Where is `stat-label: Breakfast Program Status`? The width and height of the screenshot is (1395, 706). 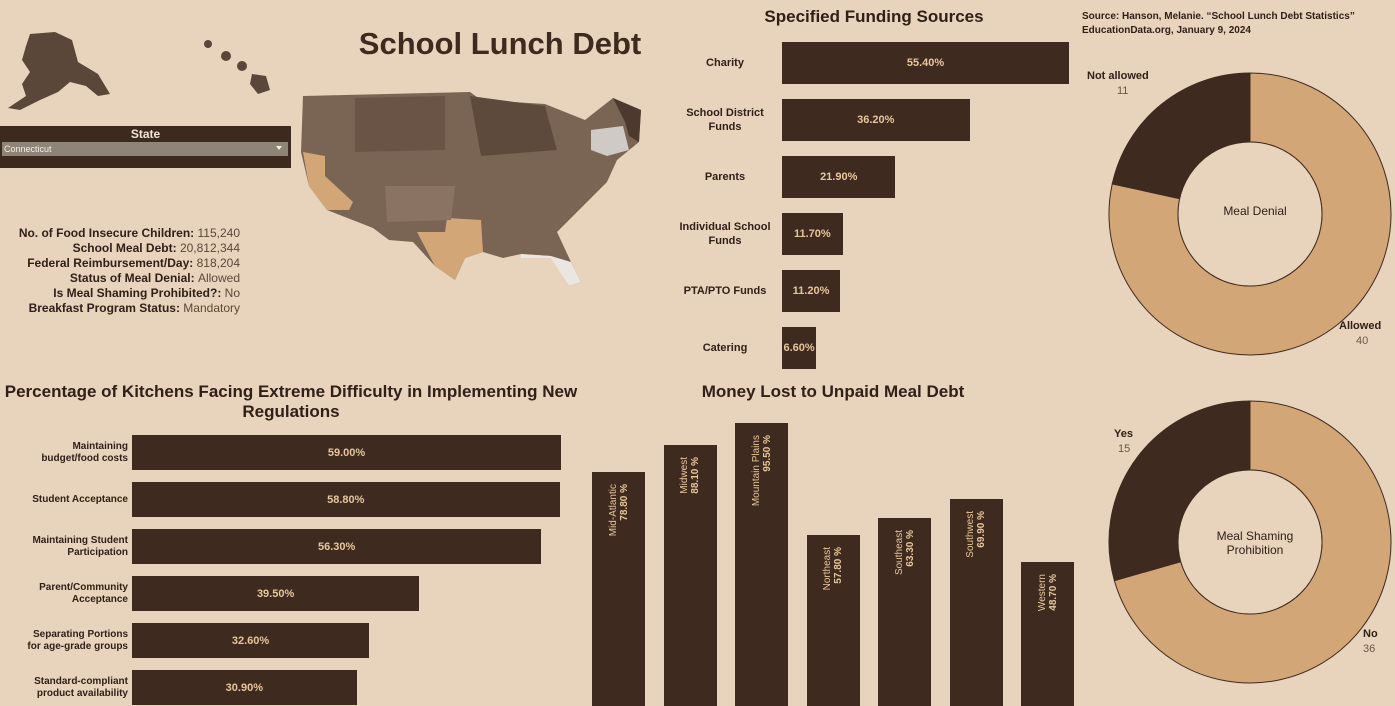 stat-label: Breakfast Program Status is located at coordinates (102, 308).